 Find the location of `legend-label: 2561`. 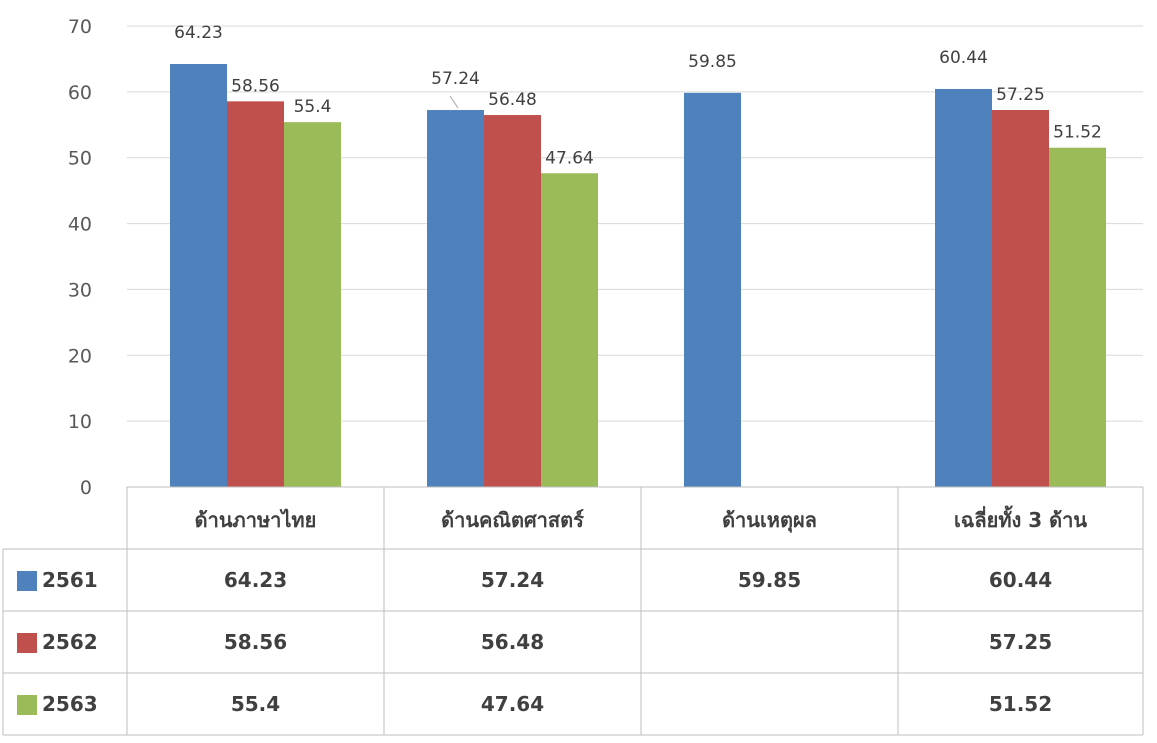

legend-label: 2561 is located at coordinates (70, 580).